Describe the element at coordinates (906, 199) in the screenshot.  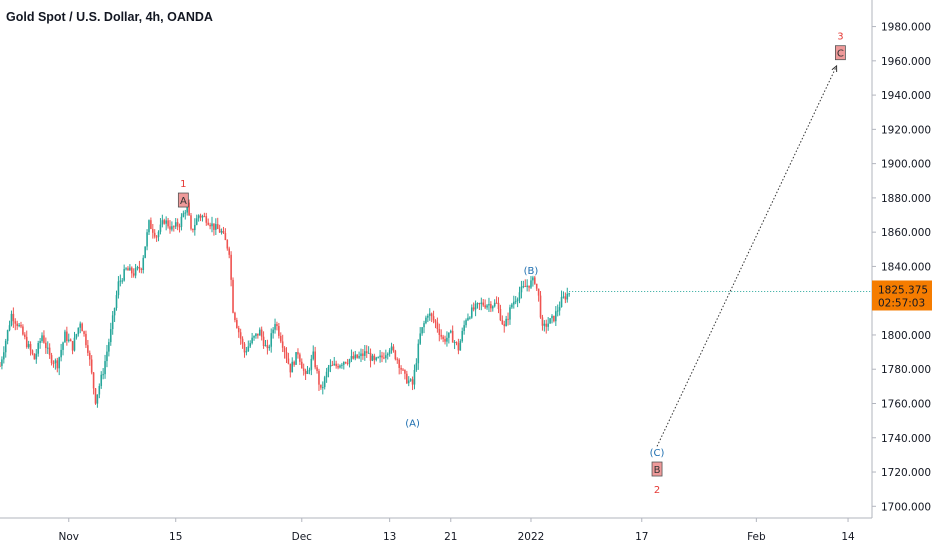
I see `price-tick-label: 1880.000` at that location.